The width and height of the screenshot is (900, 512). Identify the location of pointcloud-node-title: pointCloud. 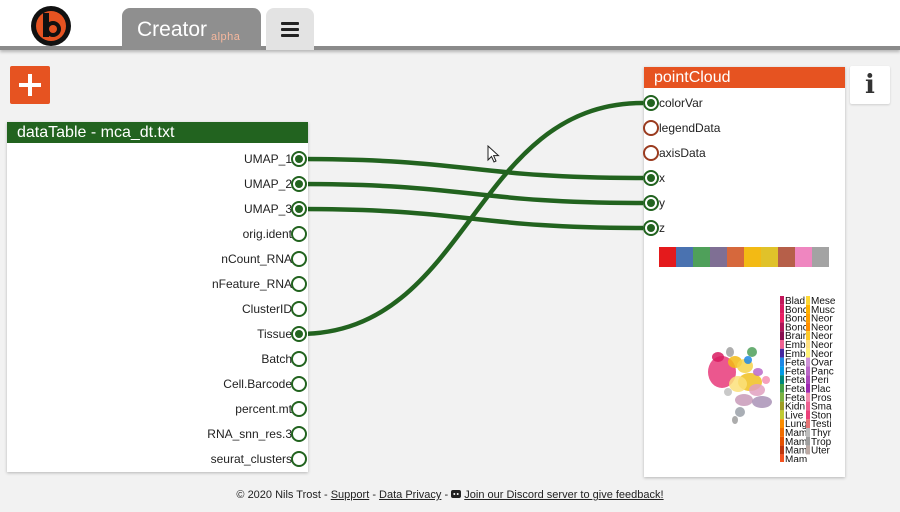
(744, 77).